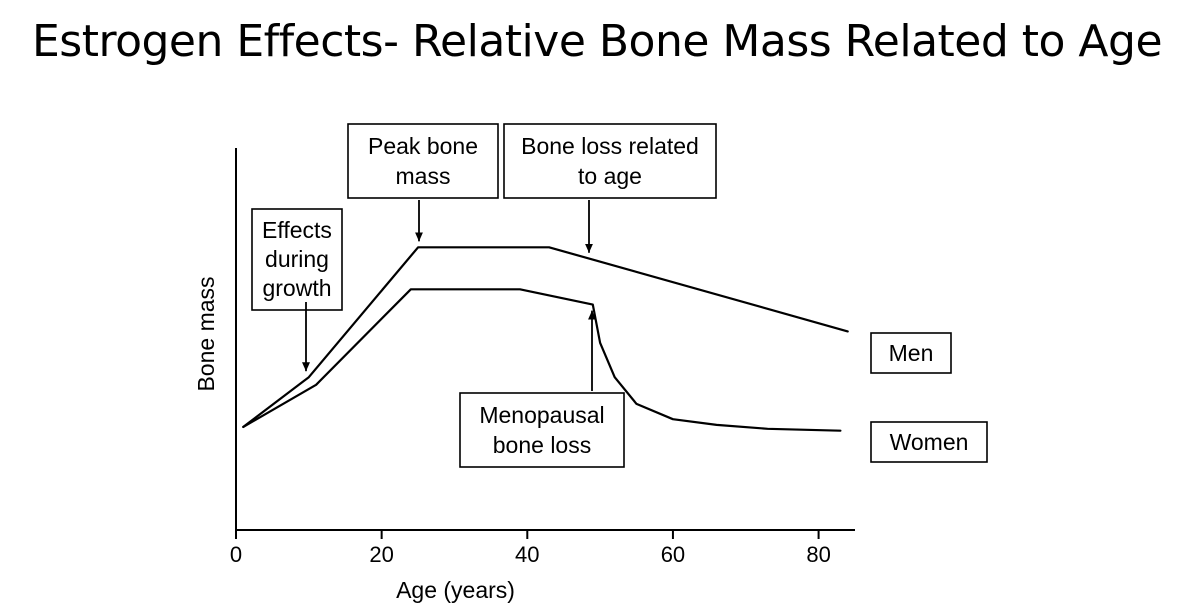 Image resolution: width=1194 pixels, height=614 pixels. Describe the element at coordinates (423, 176) in the screenshot. I see `annotation-peak-text: mass` at that location.